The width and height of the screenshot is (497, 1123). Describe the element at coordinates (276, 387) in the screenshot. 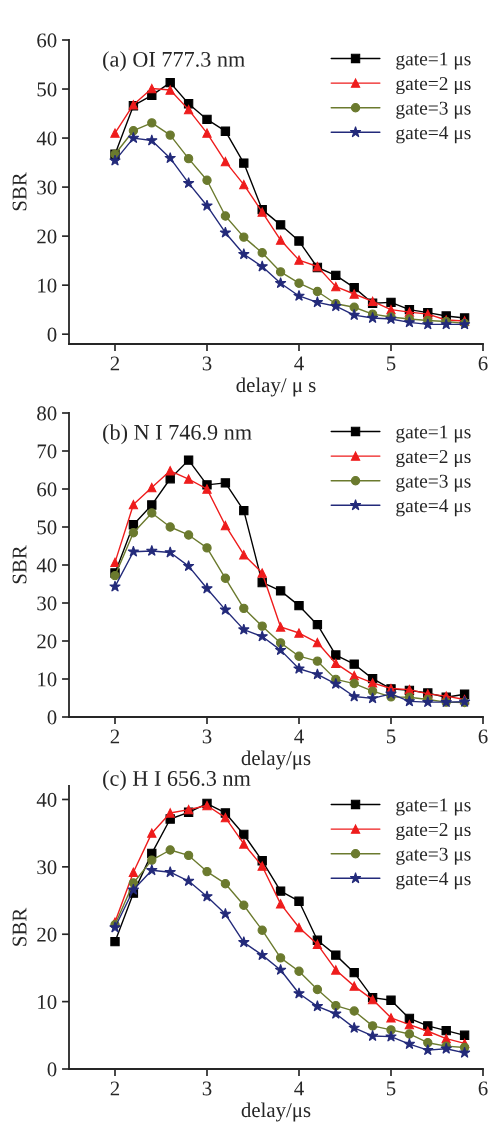

I see `x-axis-title: delay/ μ s` at that location.